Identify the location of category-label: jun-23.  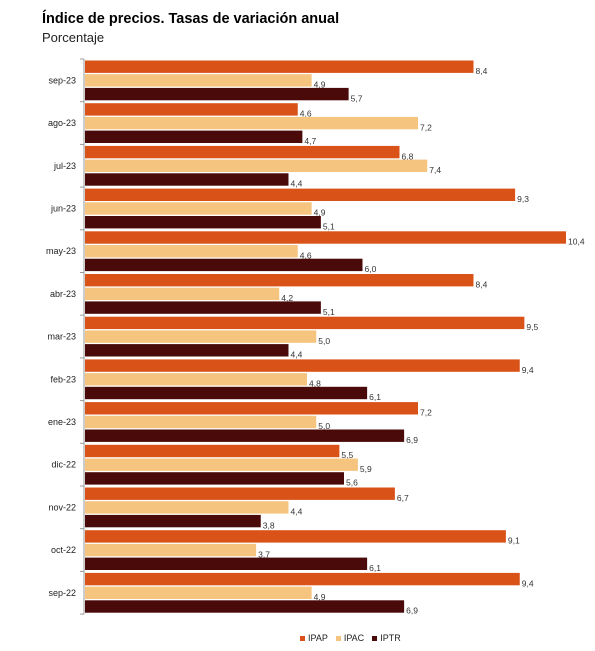
(63, 208).